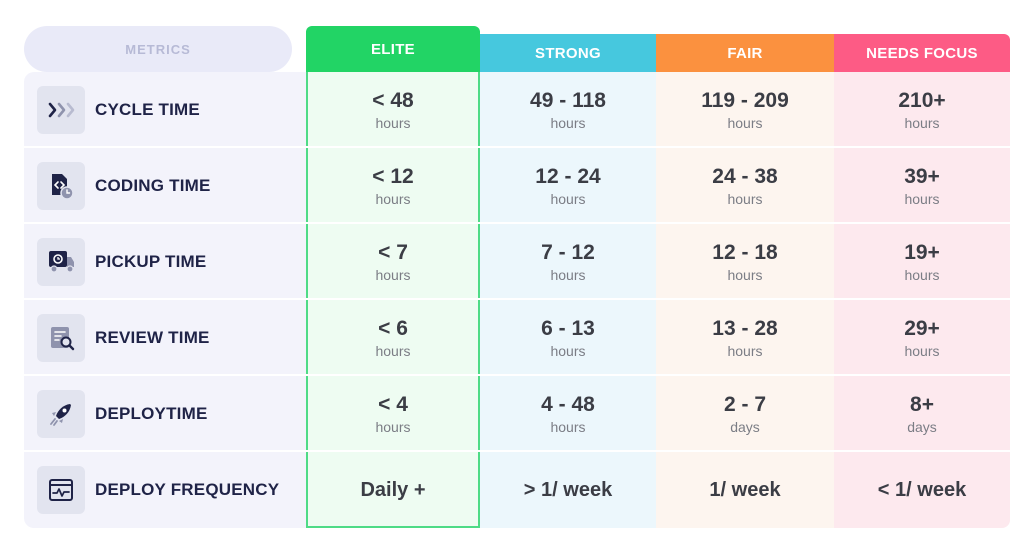  I want to click on metric-label: PICKUP TIME, so click(151, 261).